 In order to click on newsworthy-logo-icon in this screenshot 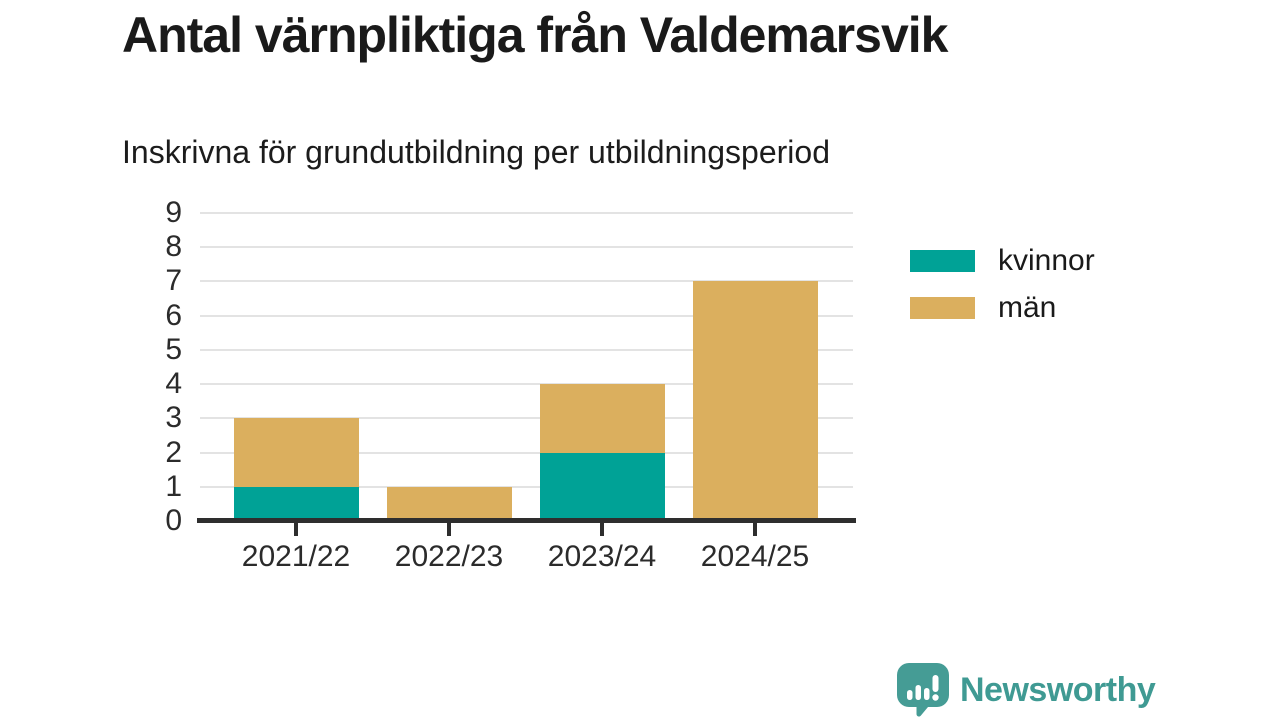, I will do `click(923, 690)`.